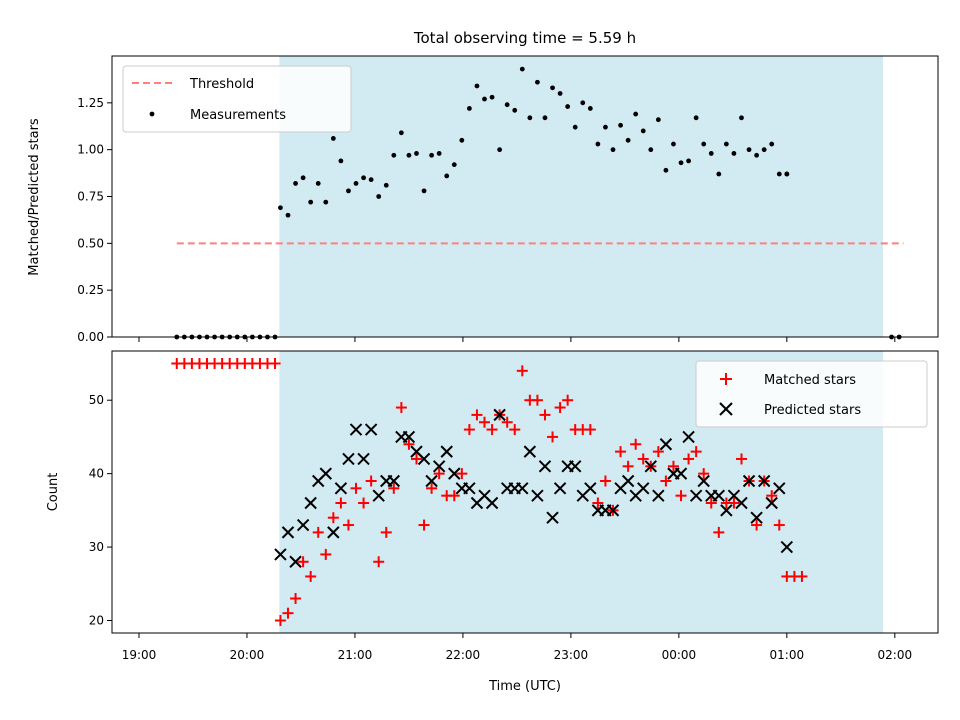  Describe the element at coordinates (811, 394) in the screenshot. I see `bottom-legend-box` at that location.